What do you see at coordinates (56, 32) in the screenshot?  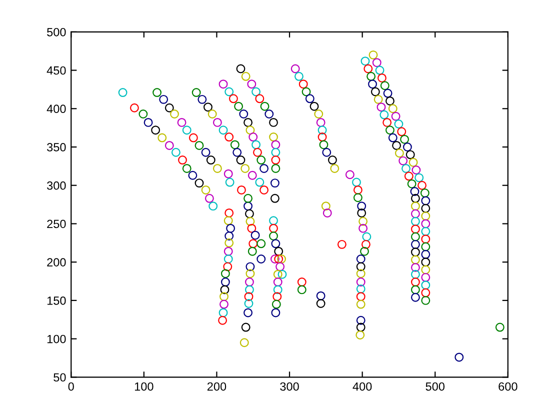 I see `y-tick-label: 500` at bounding box center [56, 32].